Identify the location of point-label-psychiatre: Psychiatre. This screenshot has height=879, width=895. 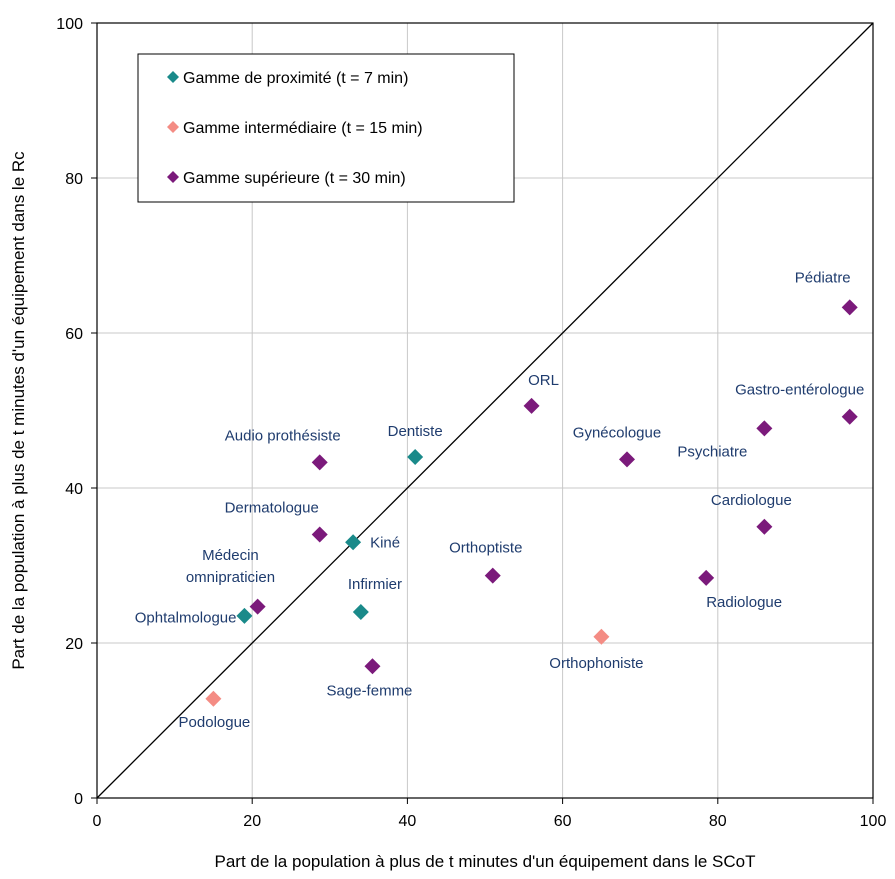
(712, 451).